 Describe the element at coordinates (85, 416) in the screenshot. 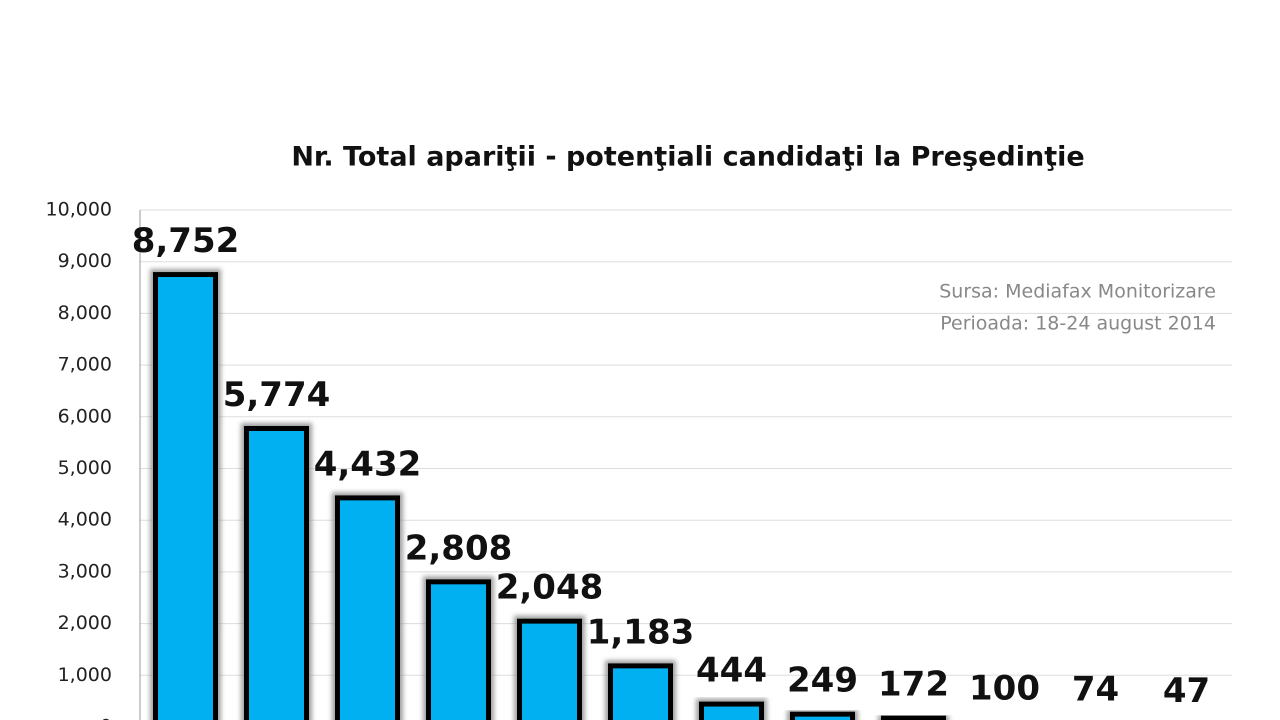

I see `y-tick-label: 6,000` at that location.